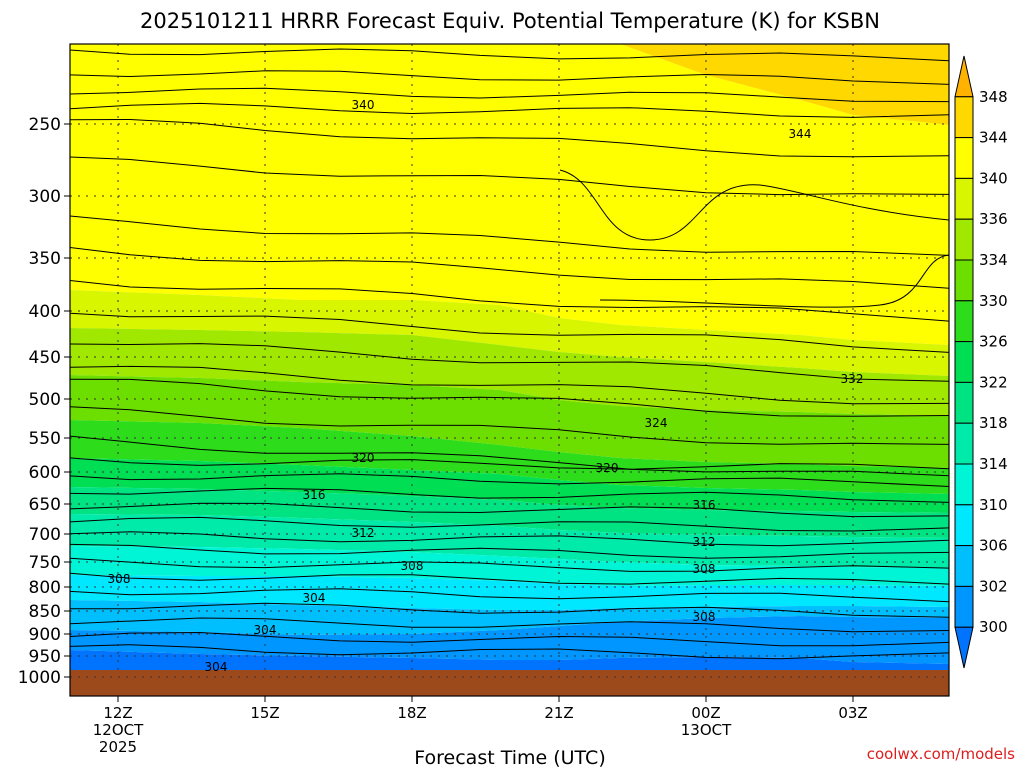 This screenshot has width=1024, height=768. What do you see at coordinates (993, 546) in the screenshot?
I see `colorbar-label: 306` at bounding box center [993, 546].